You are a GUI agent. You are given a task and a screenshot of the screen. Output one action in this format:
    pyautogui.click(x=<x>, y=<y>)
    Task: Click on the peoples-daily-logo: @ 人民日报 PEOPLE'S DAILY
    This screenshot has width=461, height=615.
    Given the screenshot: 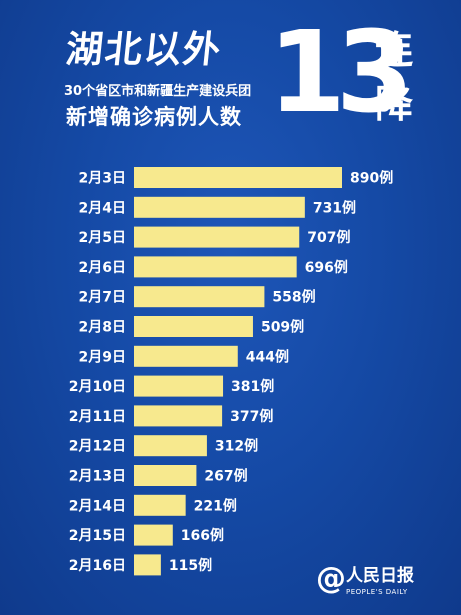 What is the action you would take?
    pyautogui.click(x=381, y=582)
    